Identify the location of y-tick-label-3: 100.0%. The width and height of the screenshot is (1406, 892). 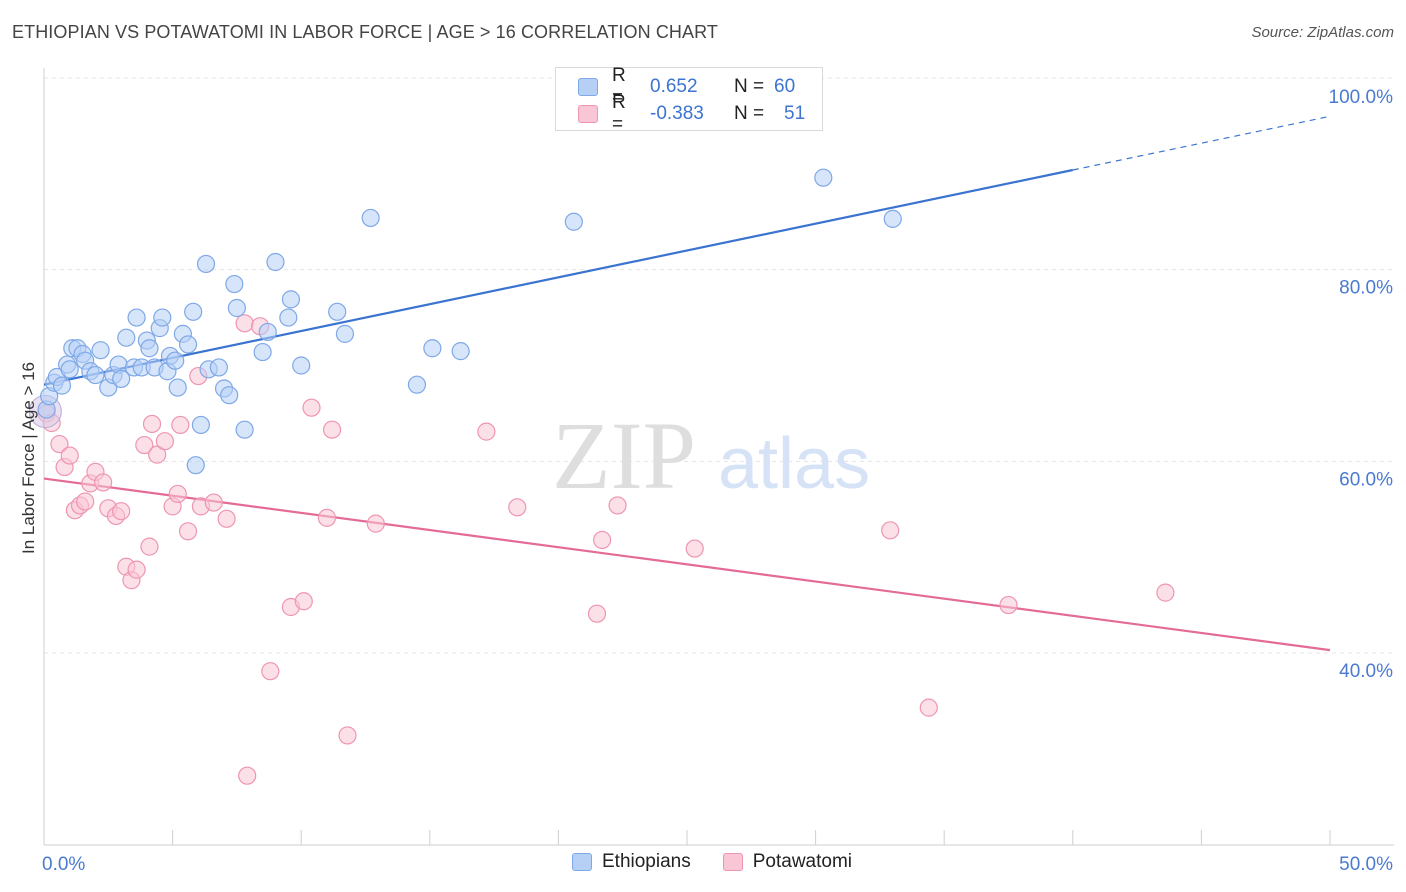
(1361, 97).